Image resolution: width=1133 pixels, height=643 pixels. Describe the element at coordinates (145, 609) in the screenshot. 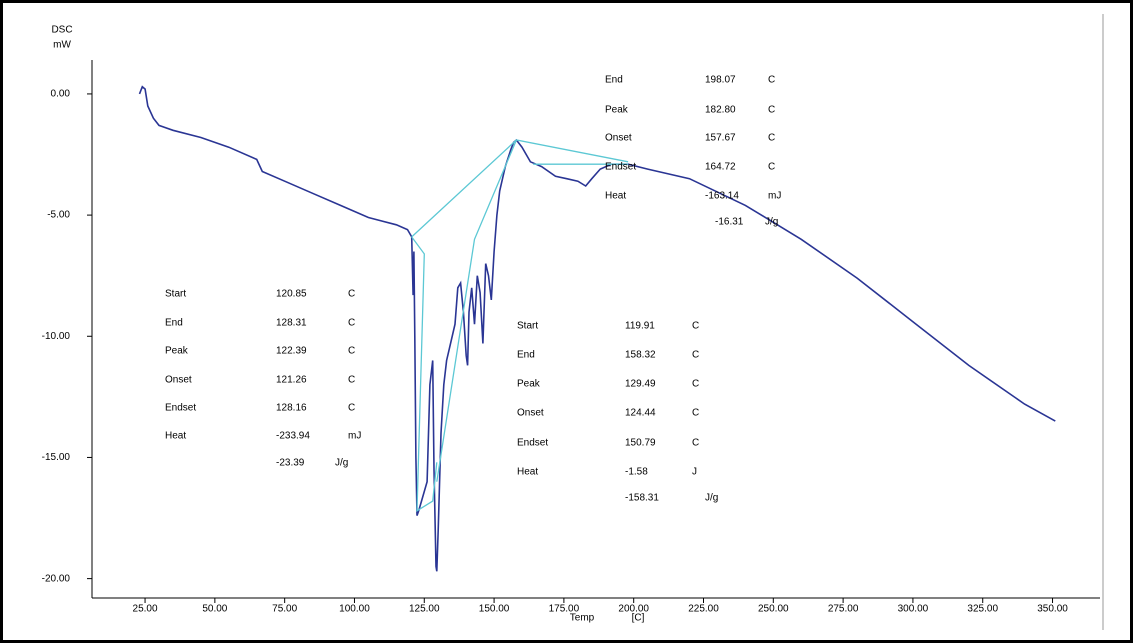

I see `x-tick-label: 25.00` at that location.